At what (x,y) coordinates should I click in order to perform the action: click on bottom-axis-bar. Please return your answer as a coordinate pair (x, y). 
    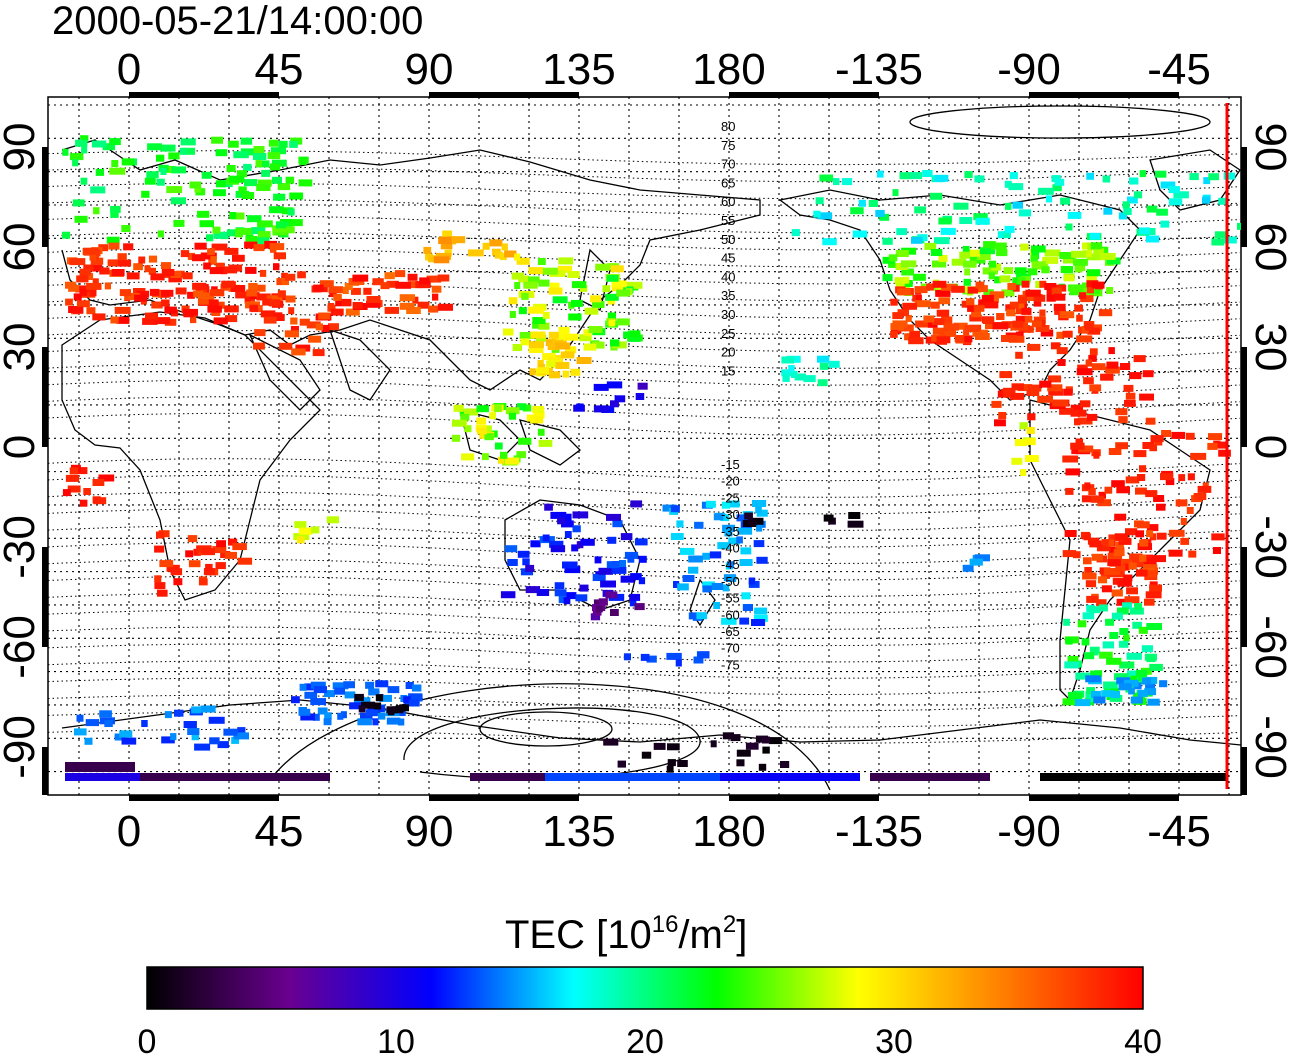
    Looking at the image, I should click on (504, 798).